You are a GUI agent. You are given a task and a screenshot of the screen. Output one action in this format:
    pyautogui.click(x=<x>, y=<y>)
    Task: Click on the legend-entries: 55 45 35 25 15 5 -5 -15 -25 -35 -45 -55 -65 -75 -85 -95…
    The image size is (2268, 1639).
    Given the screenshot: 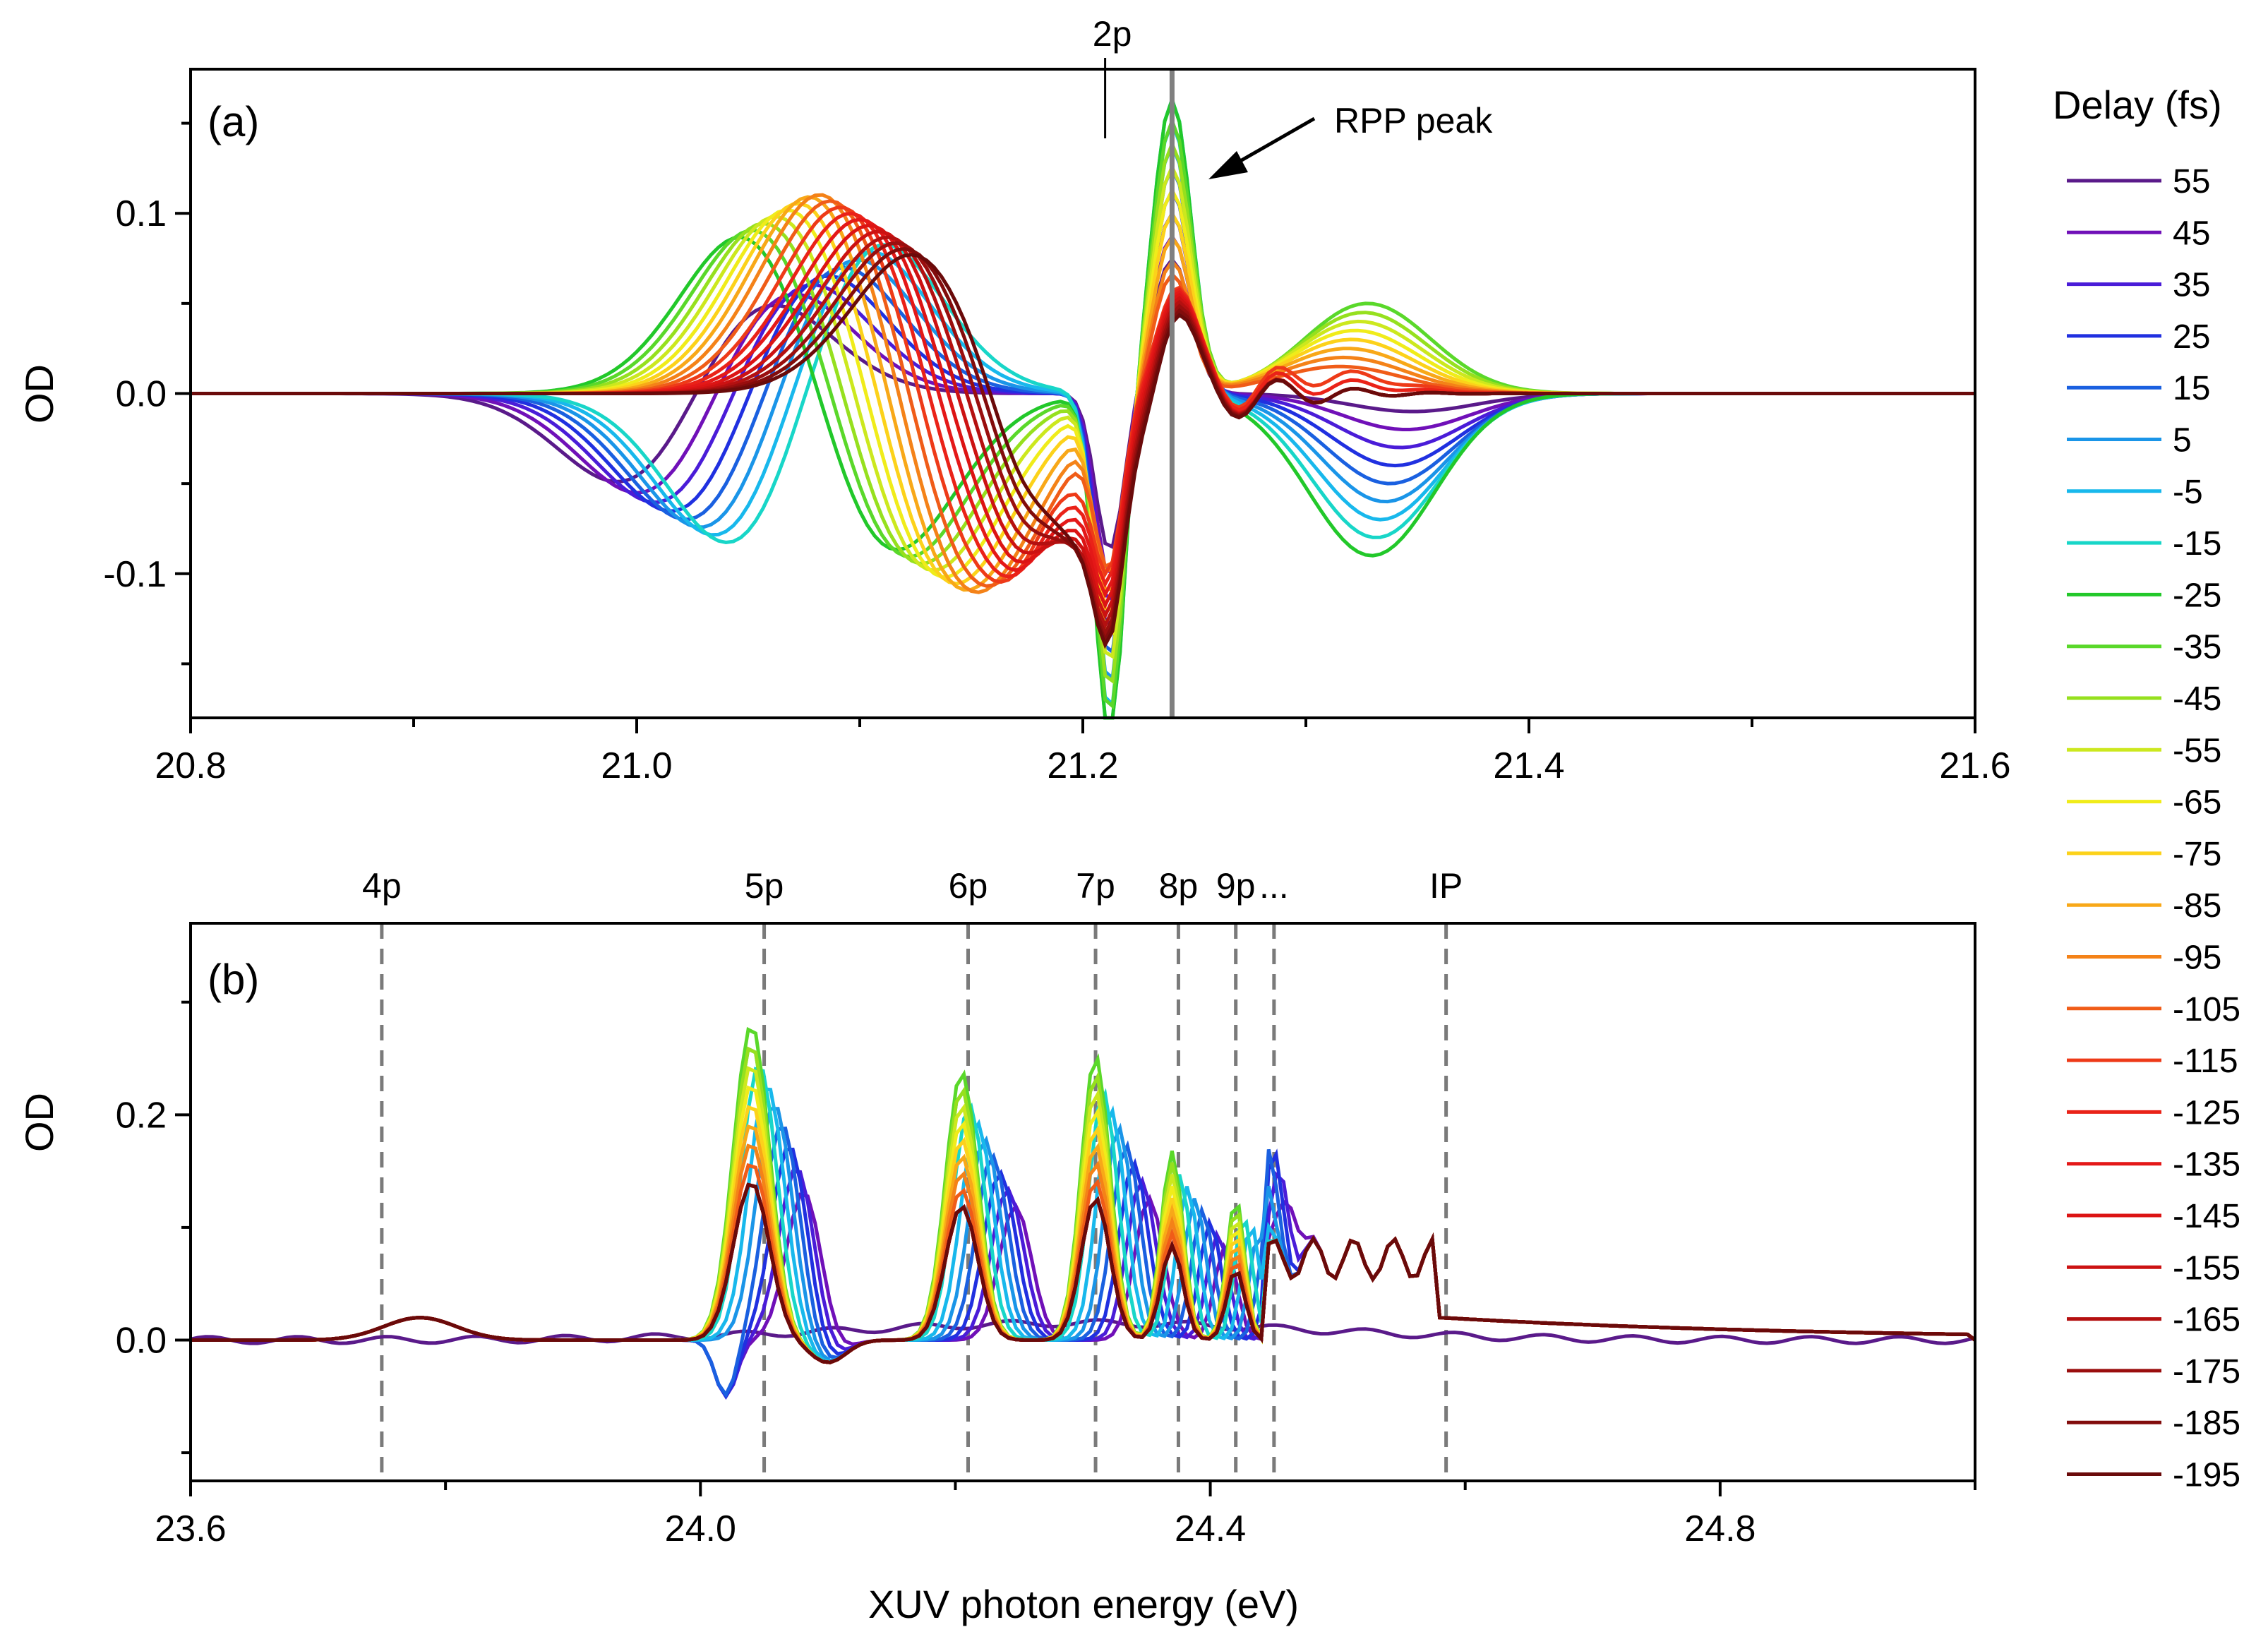 What is the action you would take?
    pyautogui.click(x=2154, y=828)
    